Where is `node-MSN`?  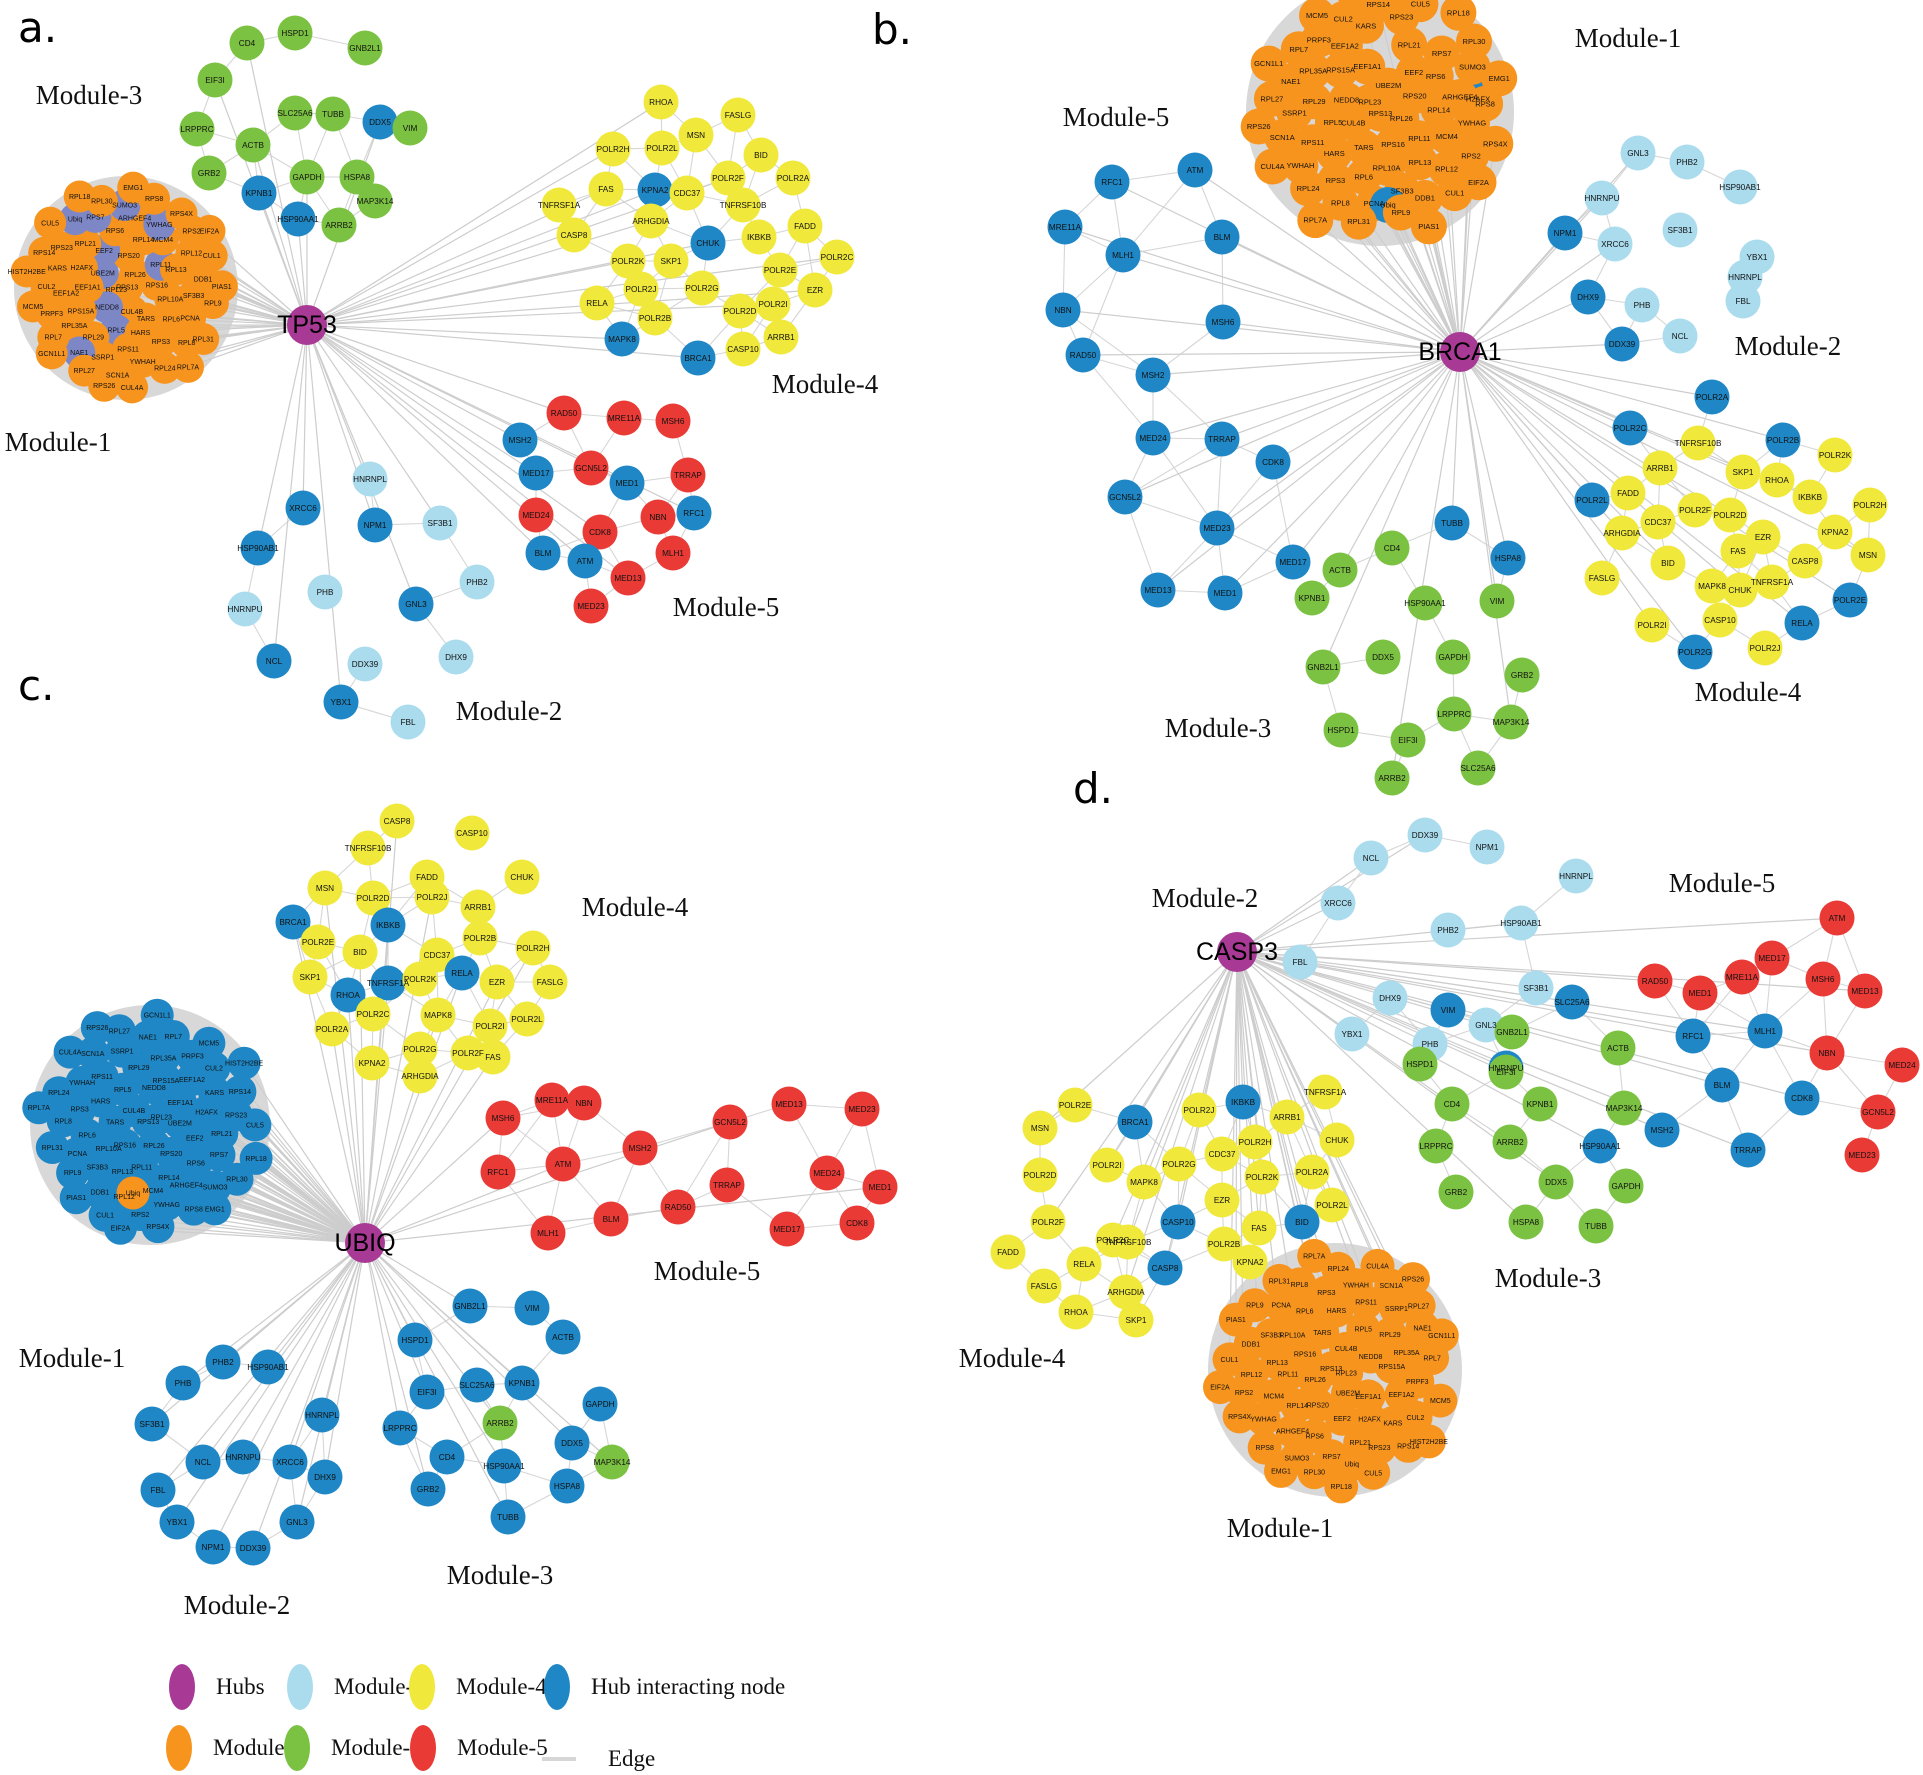
node-MSN is located at coordinates (696, 135).